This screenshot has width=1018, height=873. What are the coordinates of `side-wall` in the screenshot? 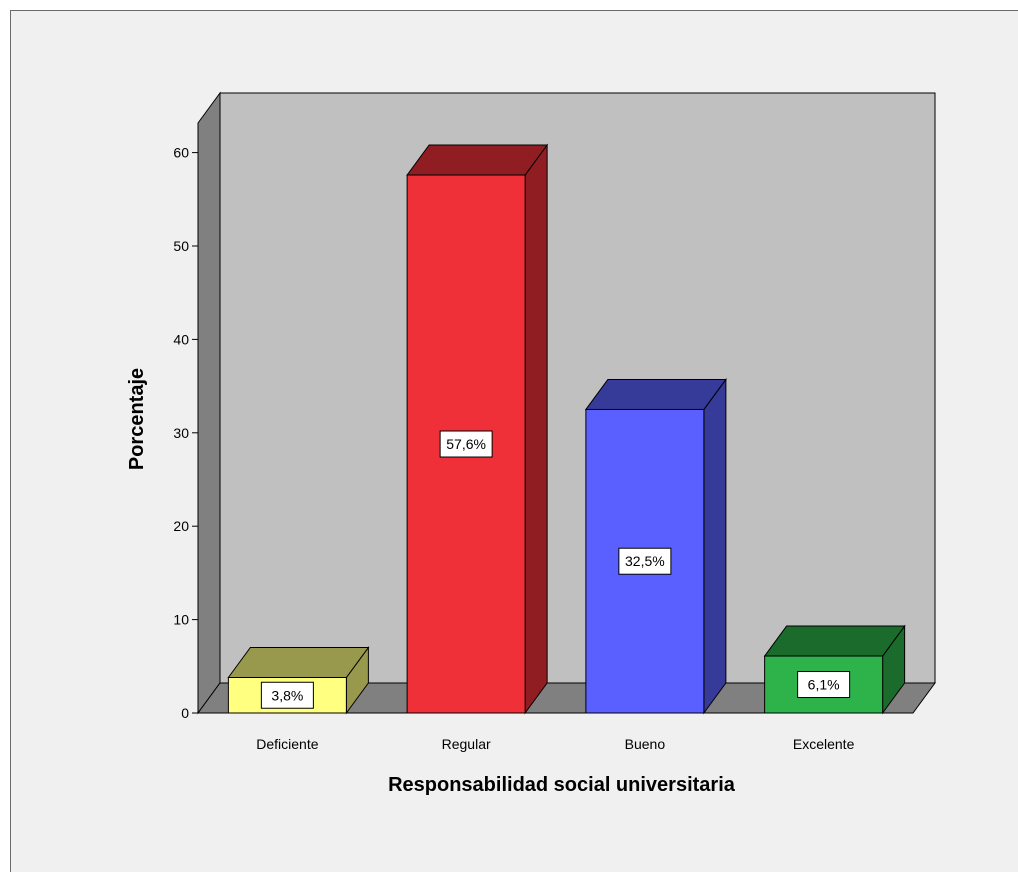 It's located at (209, 403).